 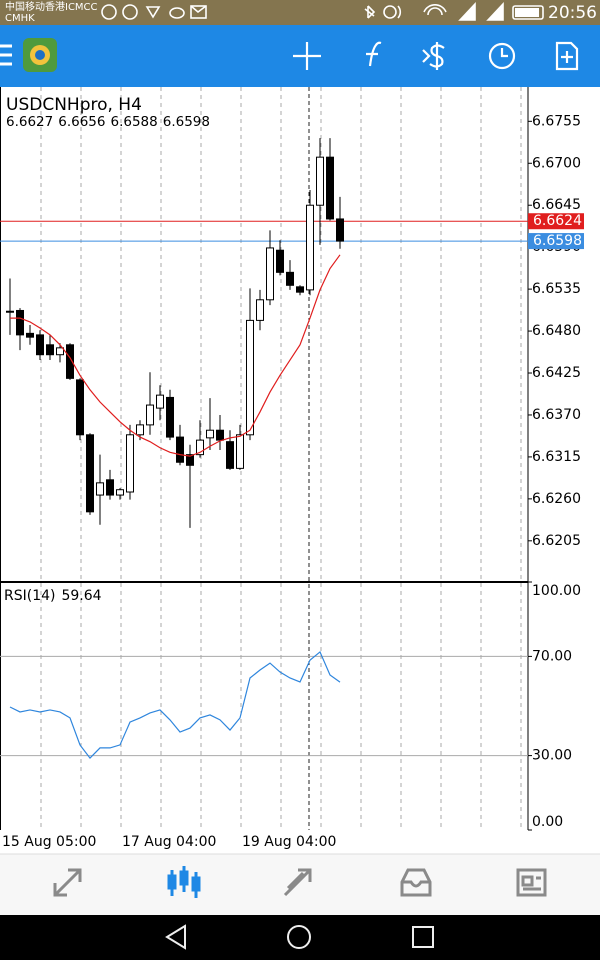 I want to click on ask-label: 6.6624, so click(x=557, y=221).